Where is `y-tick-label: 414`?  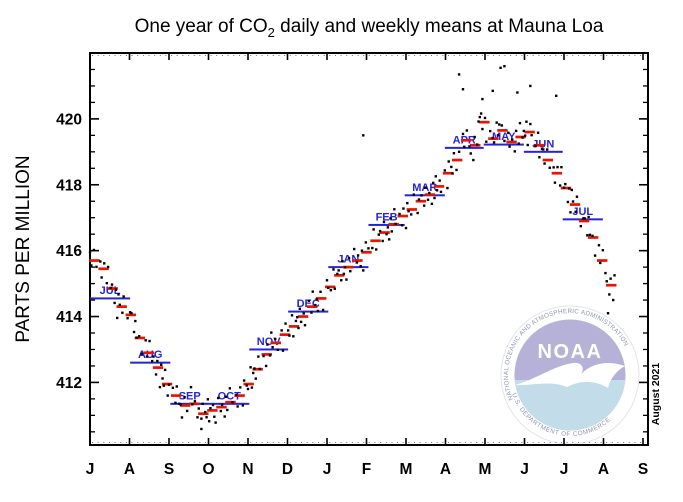
y-tick-label: 414 is located at coordinates (69, 317).